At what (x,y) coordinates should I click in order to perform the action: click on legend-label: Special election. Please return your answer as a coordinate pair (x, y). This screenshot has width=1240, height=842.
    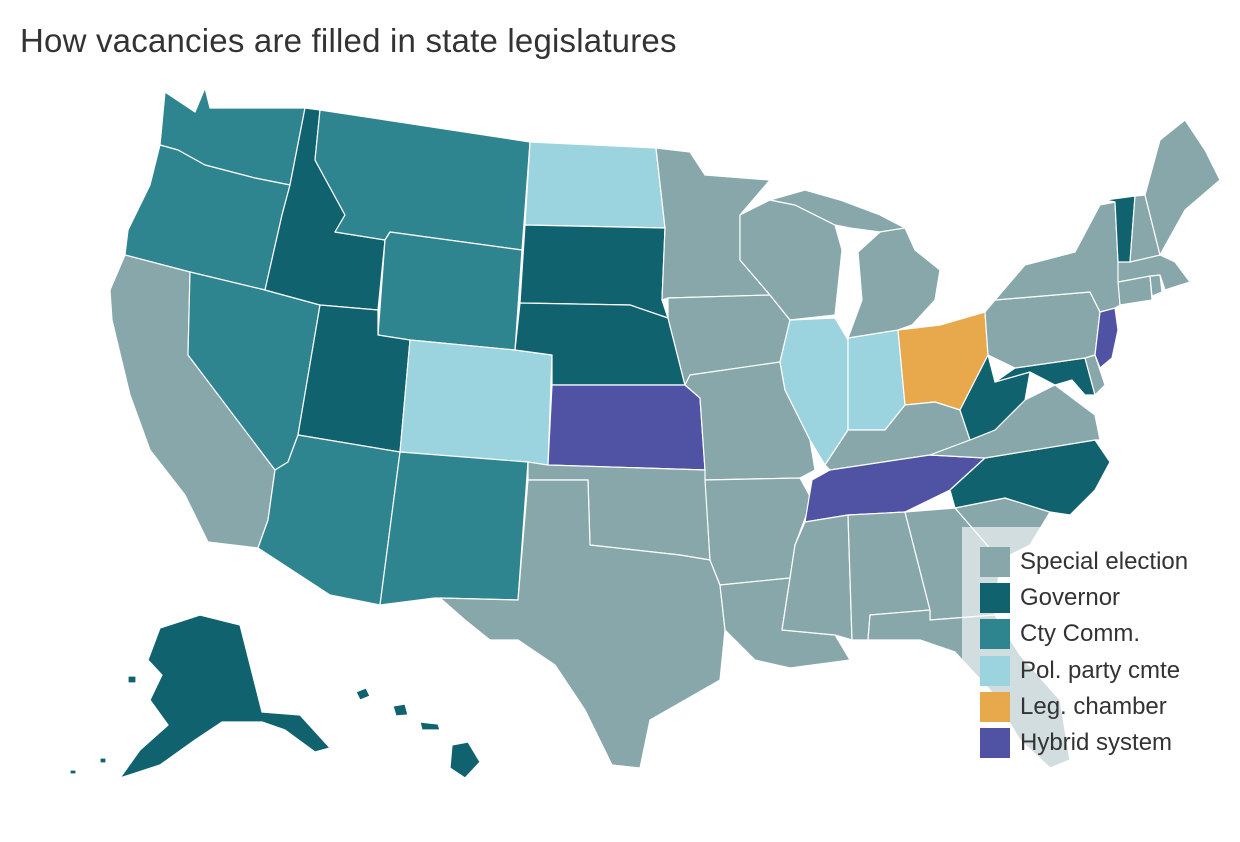
    Looking at the image, I should click on (1104, 561).